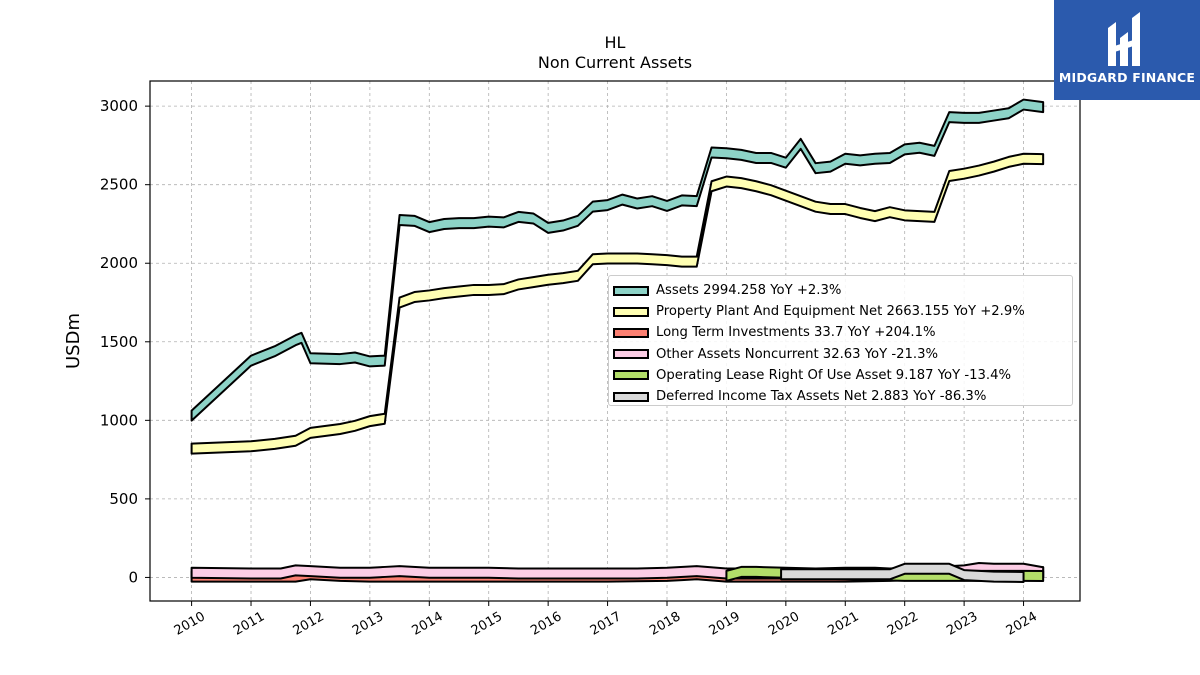 This screenshot has height=675, width=1200. What do you see at coordinates (73, 341) in the screenshot?
I see `y-axis-label: USDm` at bounding box center [73, 341].